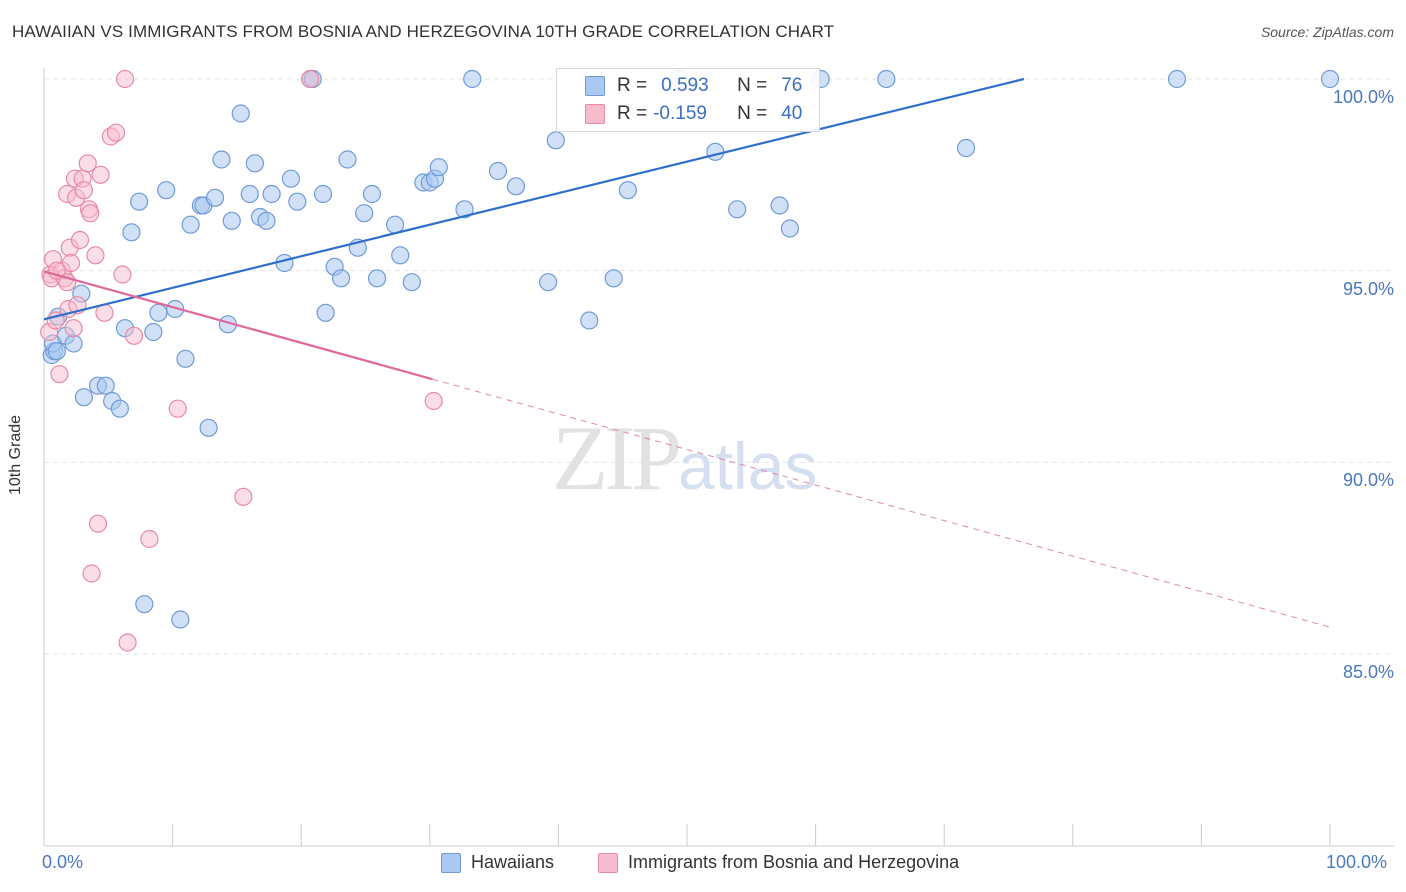 The image size is (1406, 892). Describe the element at coordinates (15, 455) in the screenshot. I see `y-axis-title: 10th Grade` at that location.